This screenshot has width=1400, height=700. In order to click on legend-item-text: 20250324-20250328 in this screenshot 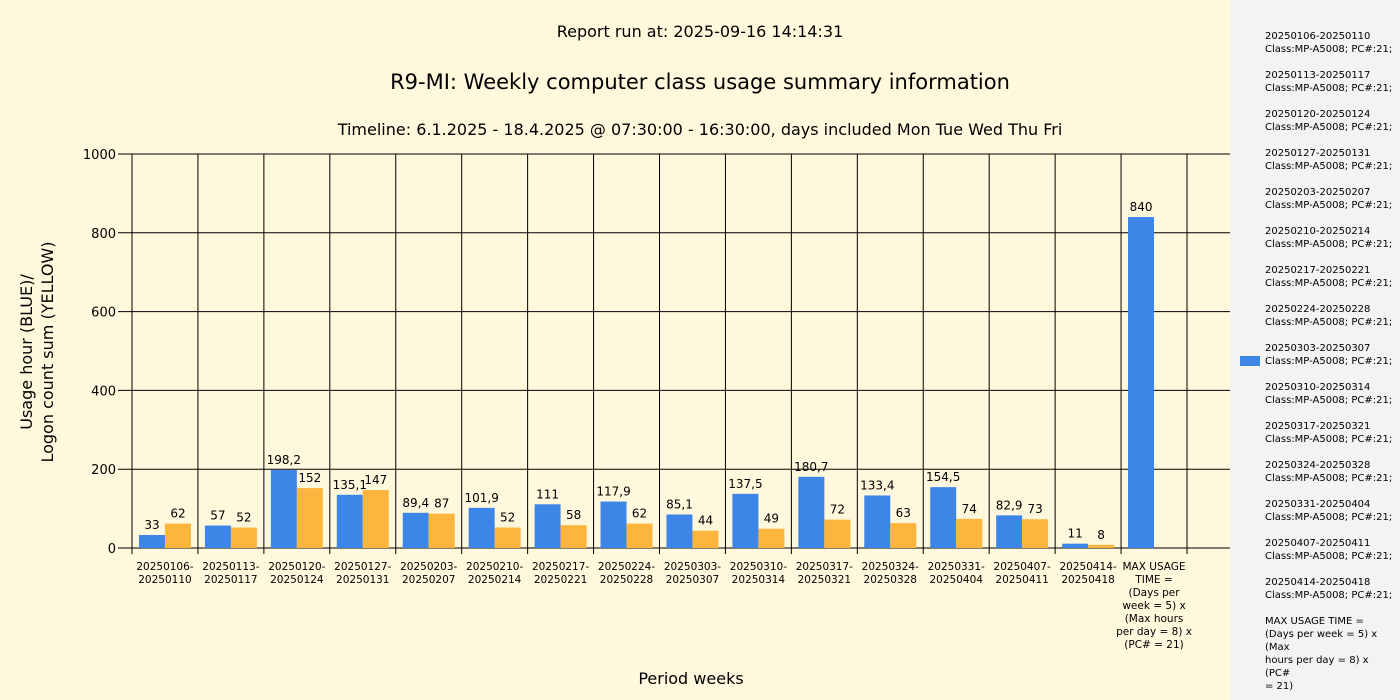, I will do `click(1318, 465)`.